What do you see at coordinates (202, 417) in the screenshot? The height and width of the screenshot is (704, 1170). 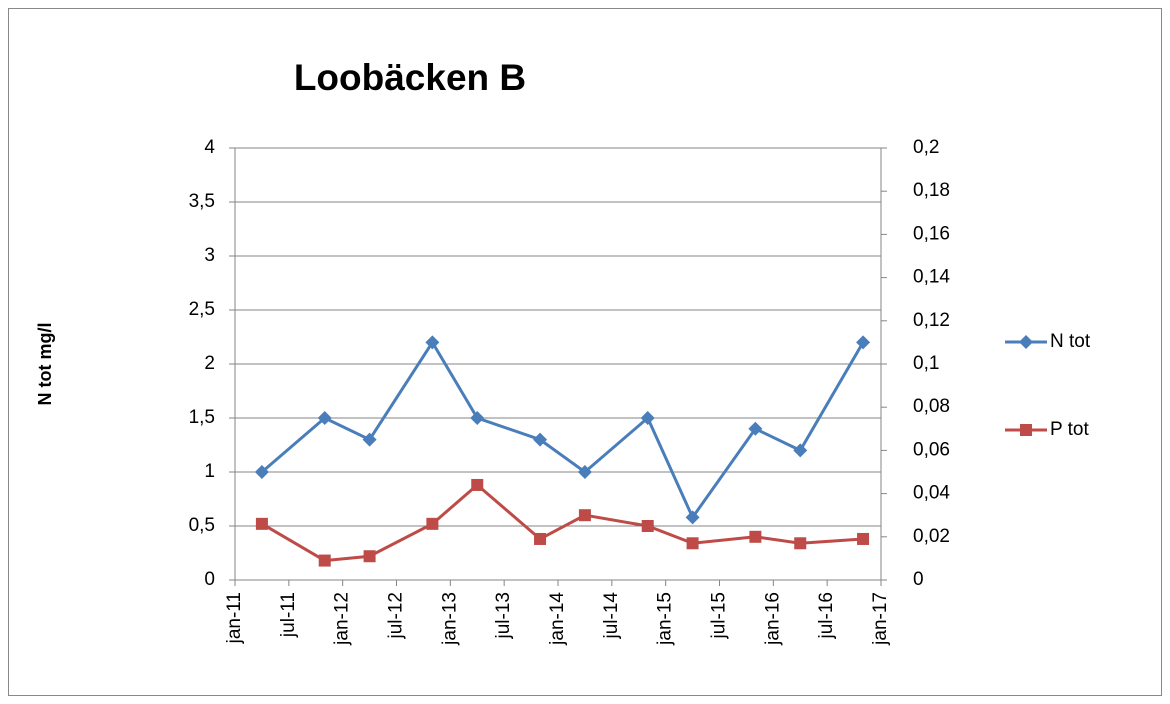 I see `y-tick-label: 1,5` at bounding box center [202, 417].